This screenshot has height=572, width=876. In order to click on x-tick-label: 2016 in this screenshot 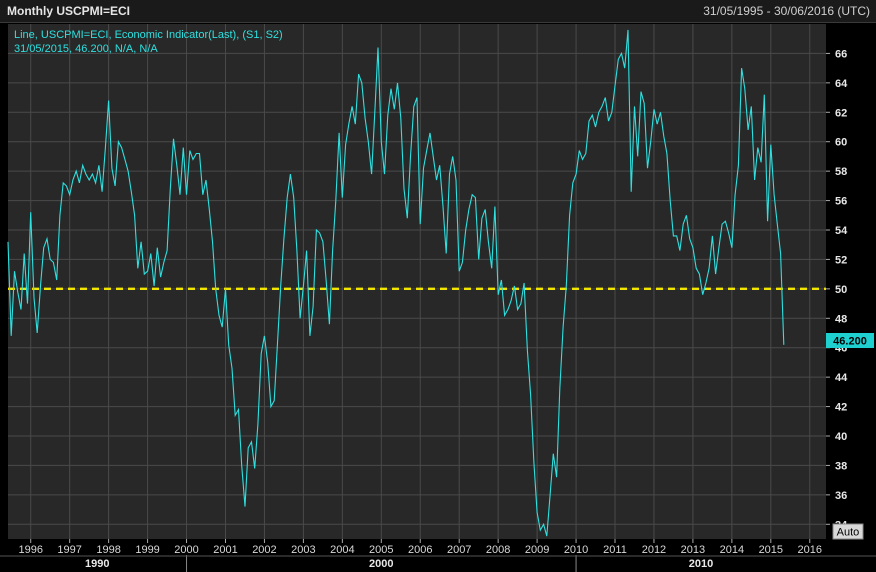, I will do `click(810, 550)`.